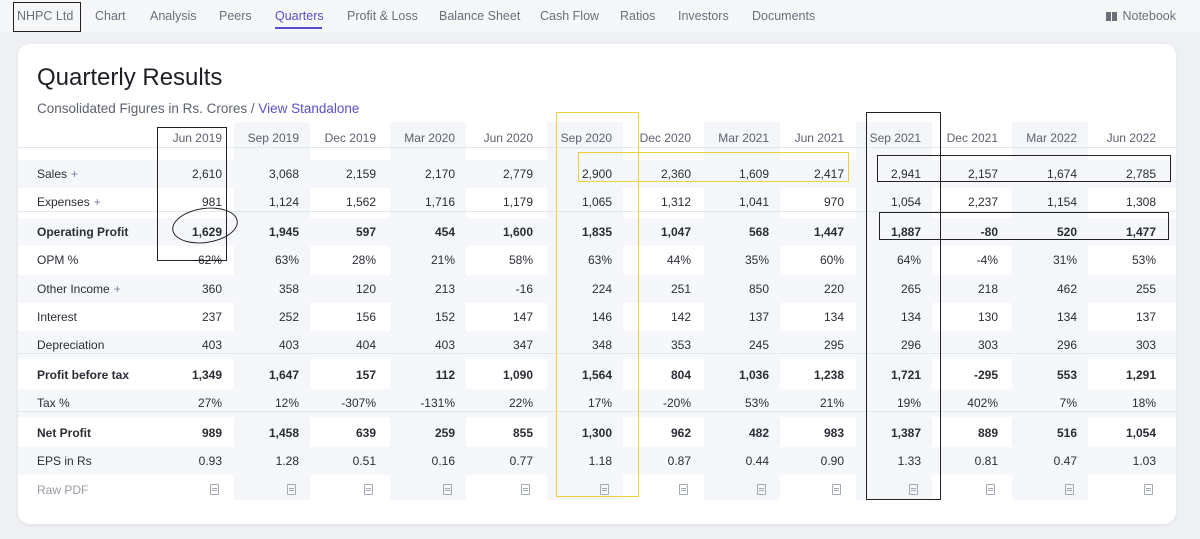  I want to click on table-cell: 1,477, so click(1140, 232).